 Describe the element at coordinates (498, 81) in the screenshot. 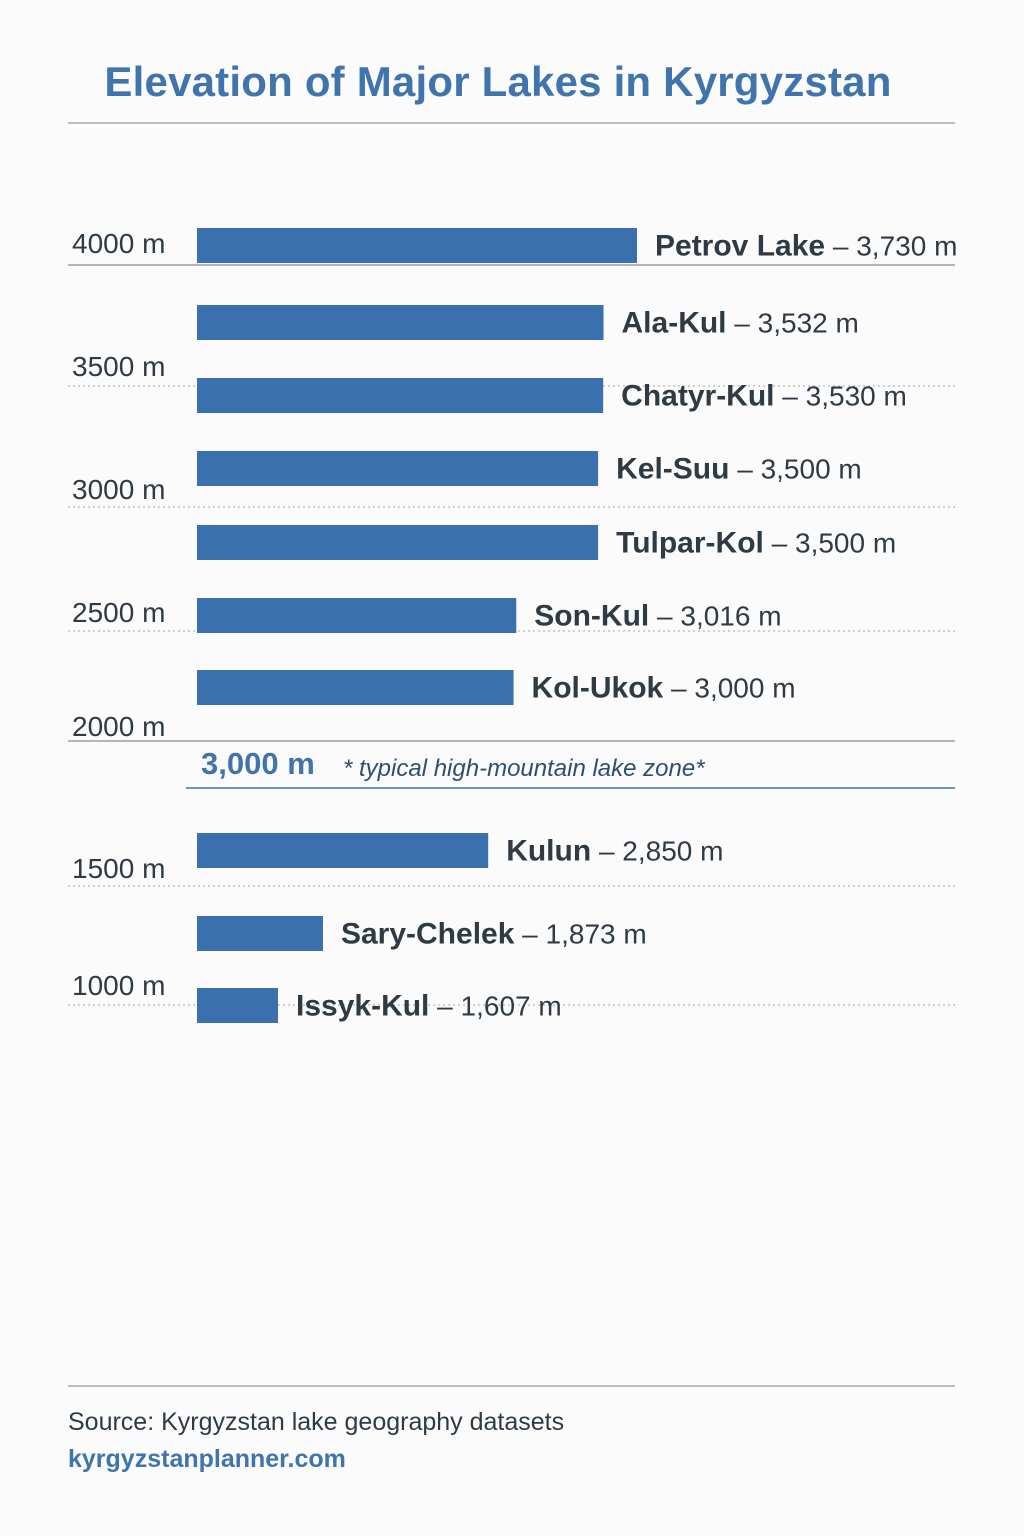

I see `chart-title: Elevation of Major Lakes in Kyrgyzstan` at that location.